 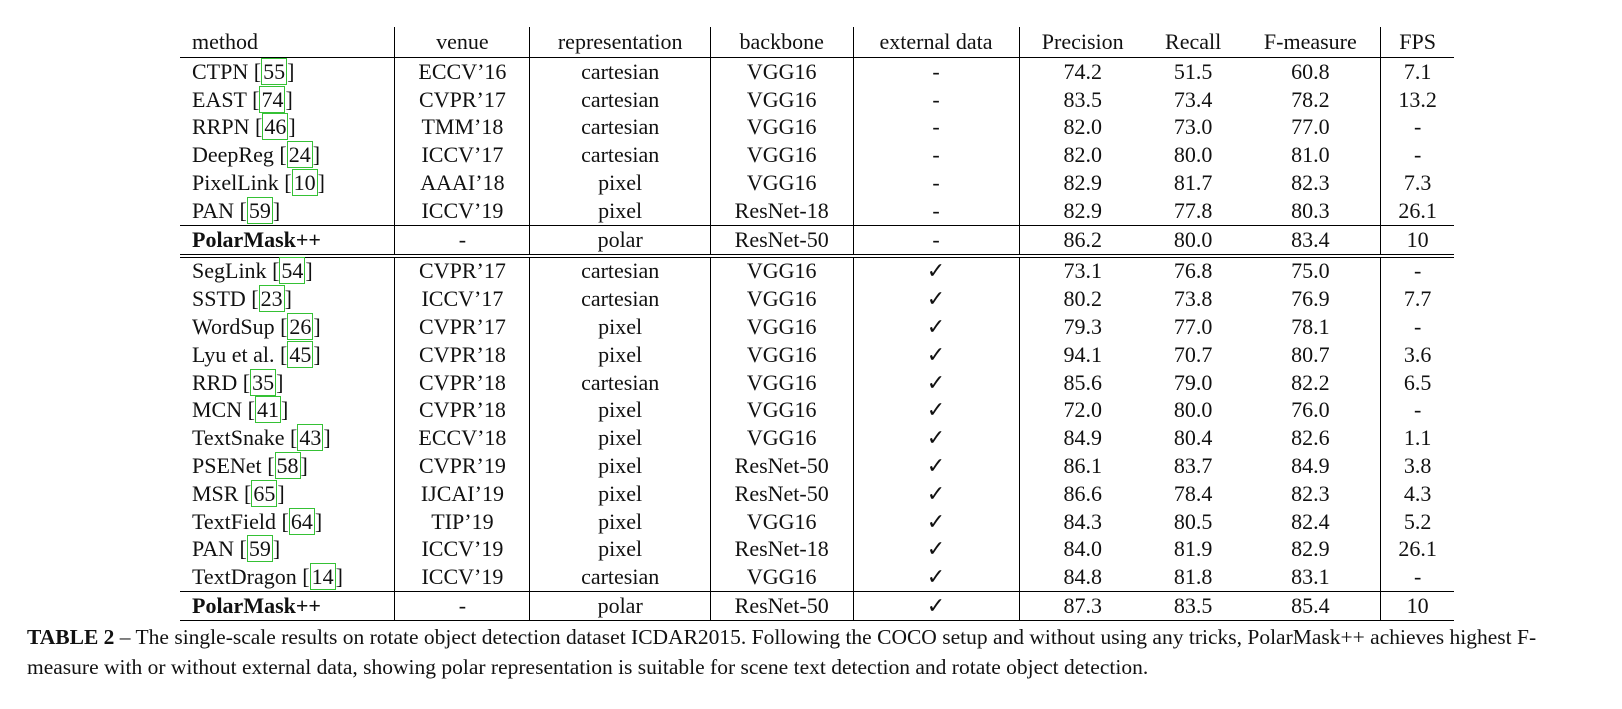 I want to click on fmeasure-cell: 77.0, so click(x=1311, y=127).